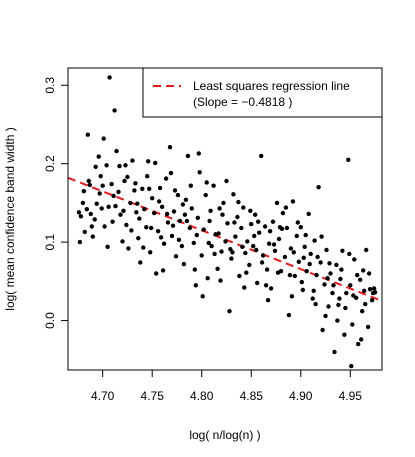 The height and width of the screenshot is (457, 415). I want to click on y-tick-label: 0.2, so click(50, 163).